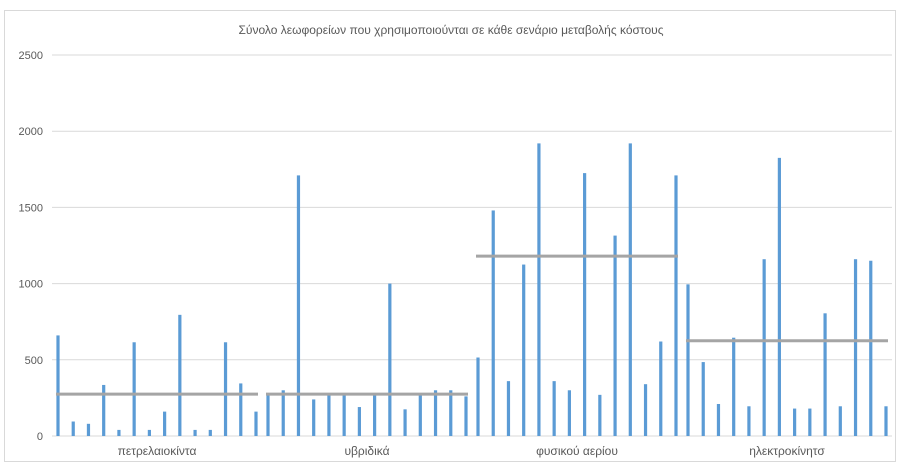 This screenshot has width=901, height=467. I want to click on category-label: ηλεκτροκίνητσ, so click(787, 451).